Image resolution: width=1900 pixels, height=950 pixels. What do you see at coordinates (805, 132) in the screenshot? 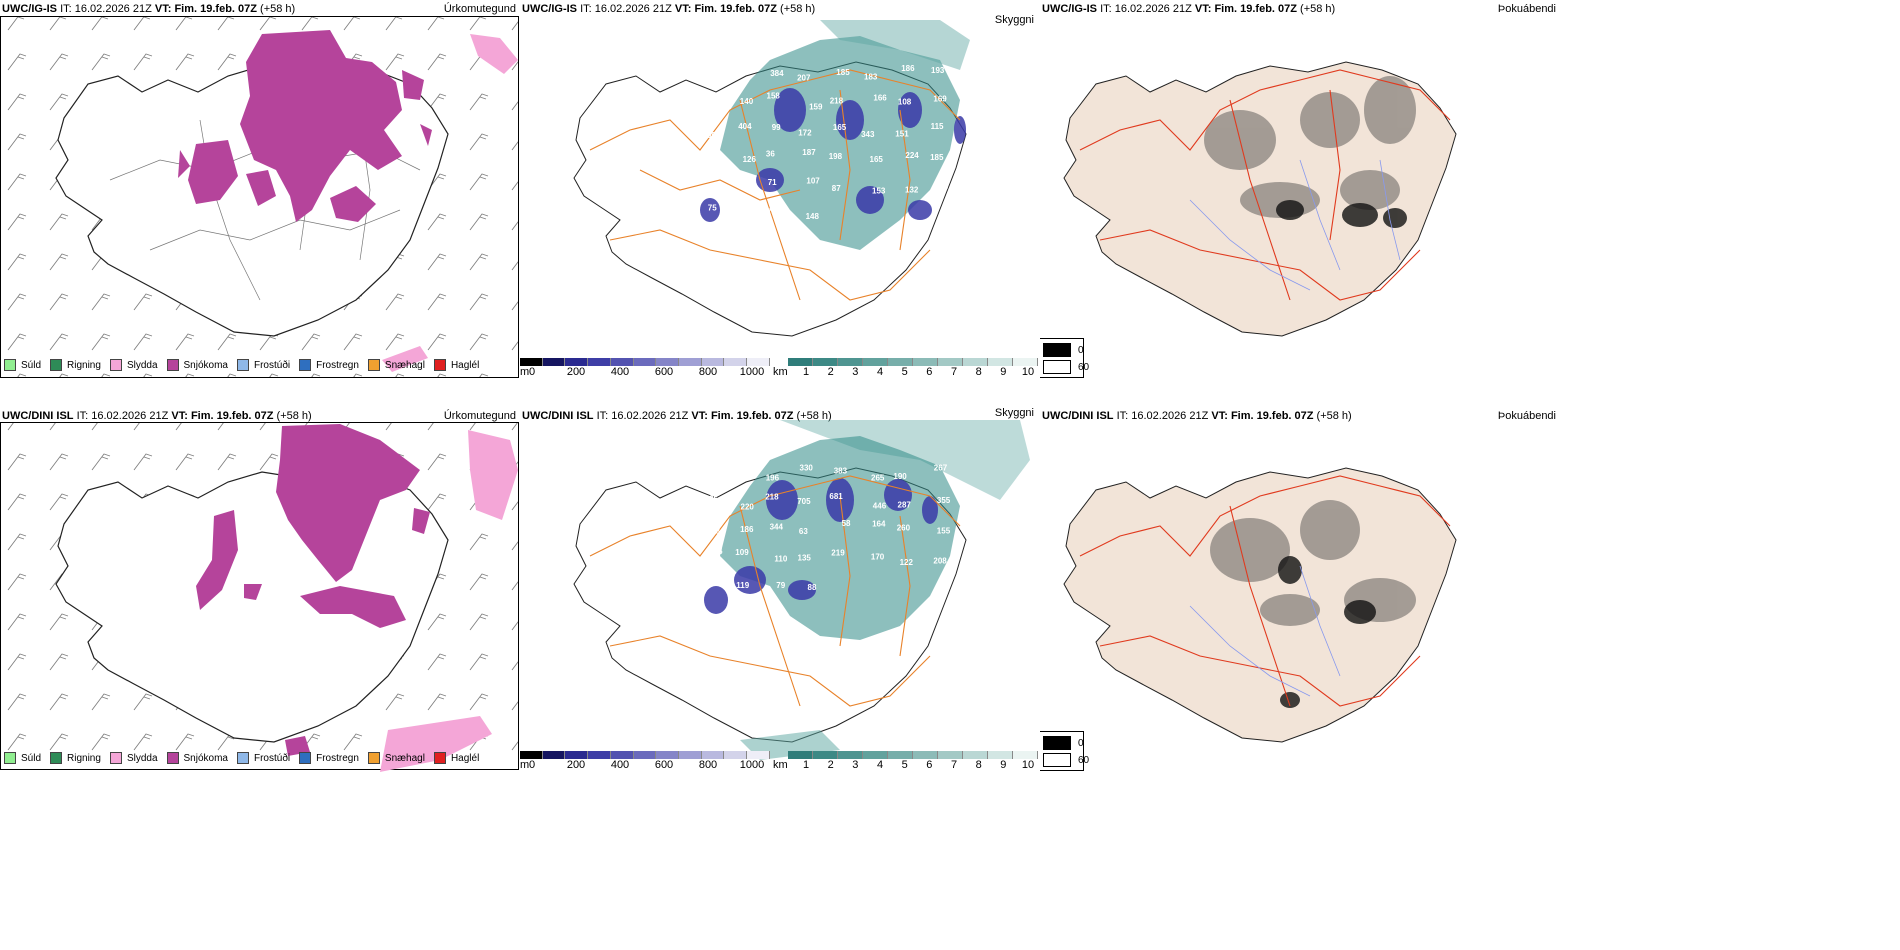
I see `visibility-value-label: 172` at bounding box center [805, 132].